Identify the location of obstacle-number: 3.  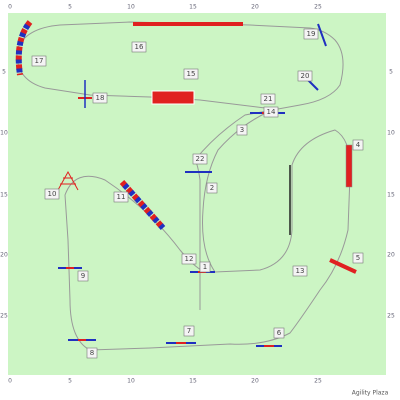
(242, 130).